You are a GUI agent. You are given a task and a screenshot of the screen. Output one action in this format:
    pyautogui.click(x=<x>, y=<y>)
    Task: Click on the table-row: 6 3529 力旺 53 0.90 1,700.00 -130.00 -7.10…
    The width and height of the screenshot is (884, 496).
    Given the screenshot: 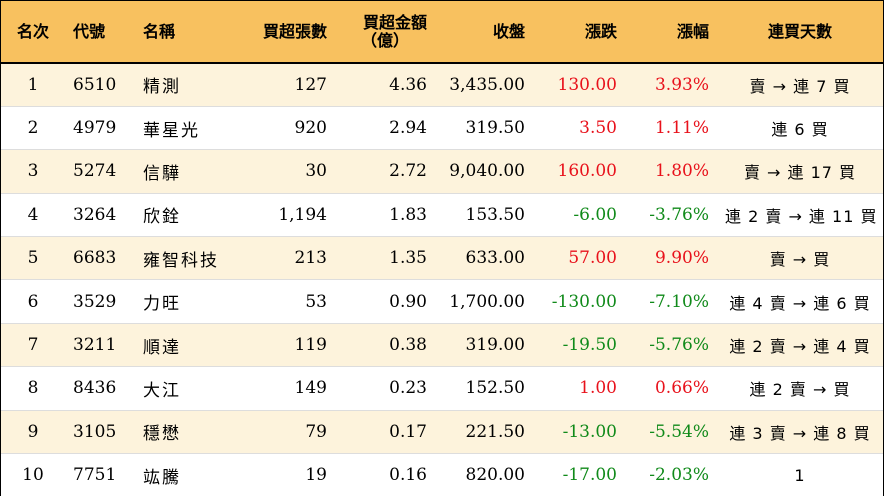 What is the action you would take?
    pyautogui.click(x=442, y=301)
    